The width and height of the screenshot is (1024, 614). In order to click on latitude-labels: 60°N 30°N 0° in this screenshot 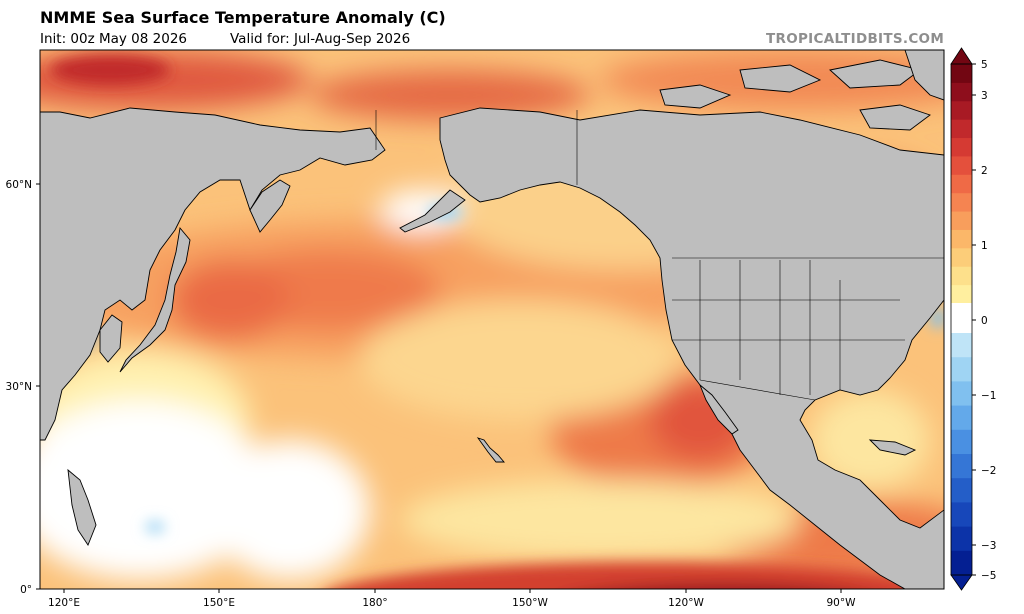, I will do `click(19, 387)`.